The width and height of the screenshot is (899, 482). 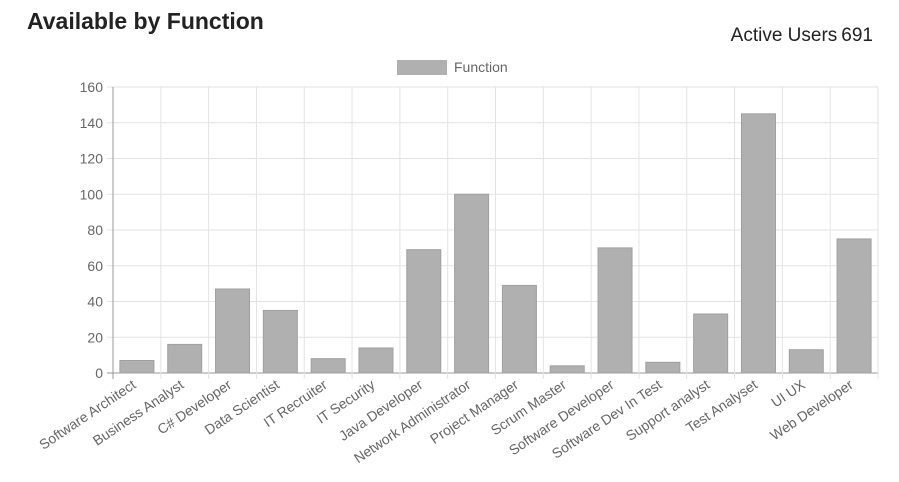 I want to click on bar-software-architect, so click(x=137, y=366).